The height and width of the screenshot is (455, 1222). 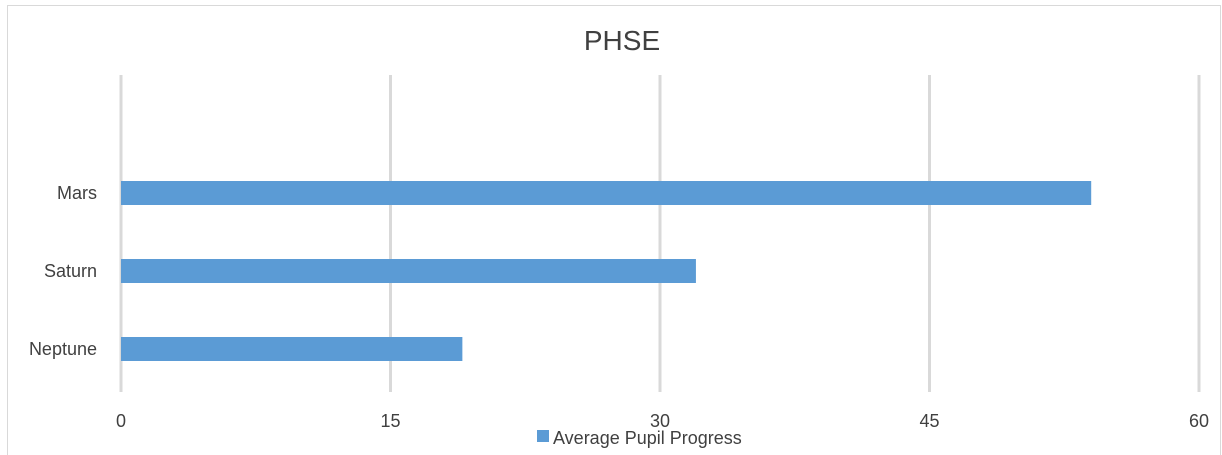 I want to click on legend: Average Pupil Progress, so click(x=639, y=438).